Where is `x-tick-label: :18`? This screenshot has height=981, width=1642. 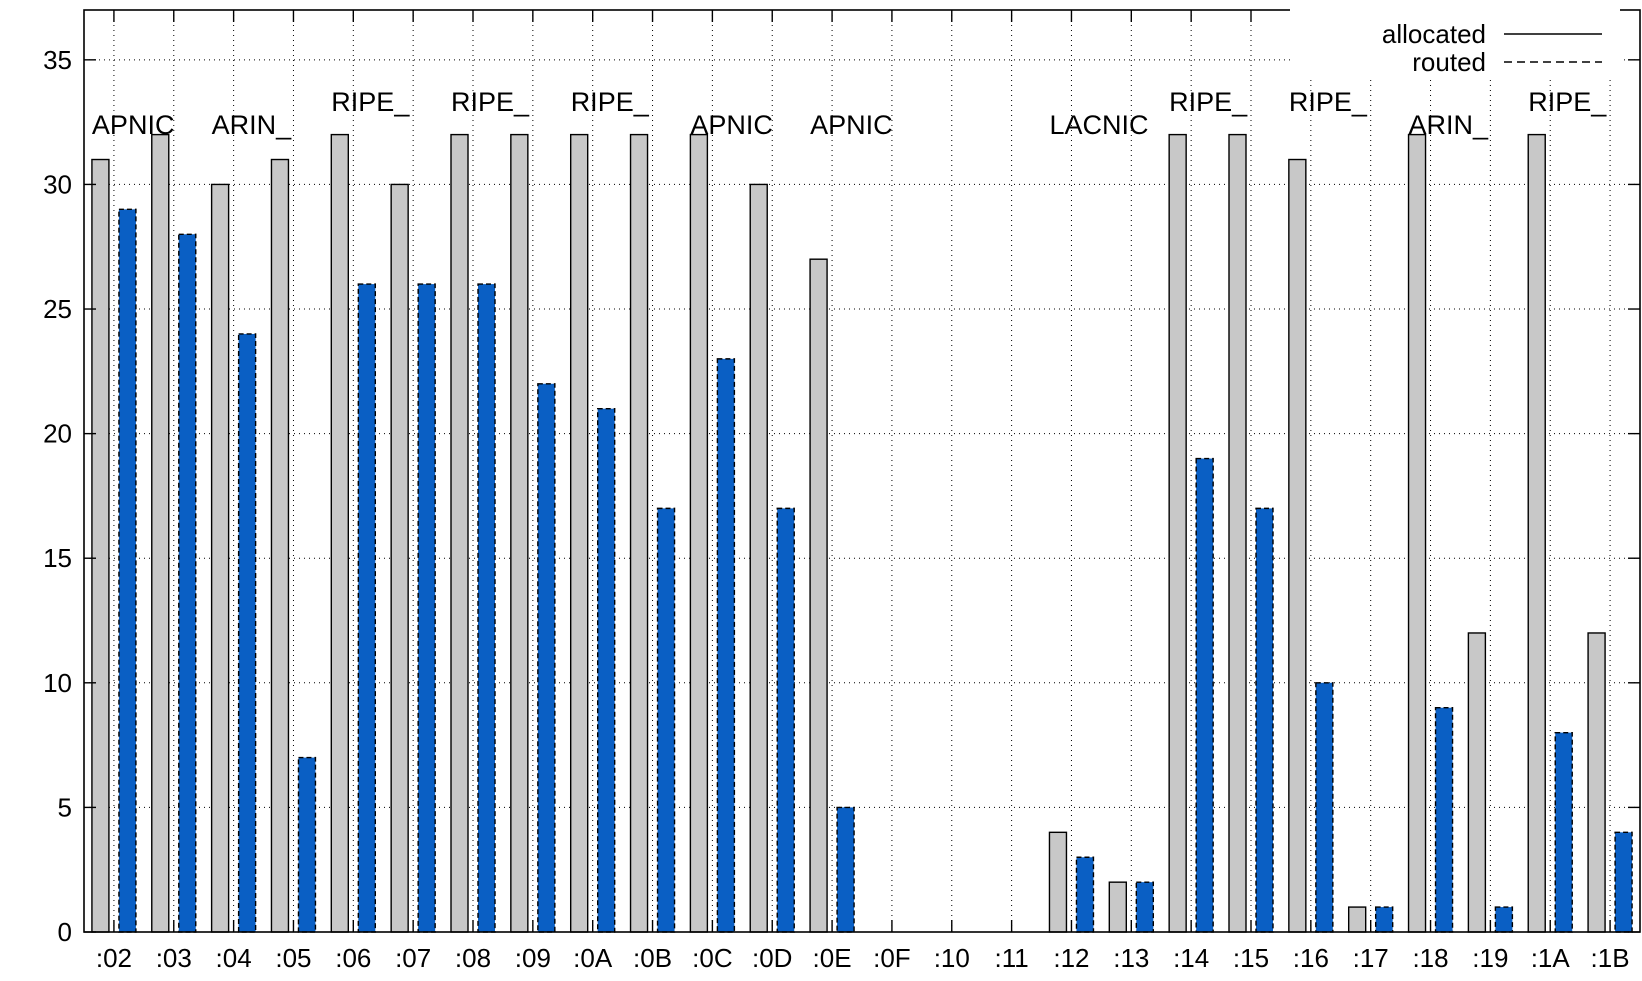 x-tick-label: :18 is located at coordinates (1430, 958).